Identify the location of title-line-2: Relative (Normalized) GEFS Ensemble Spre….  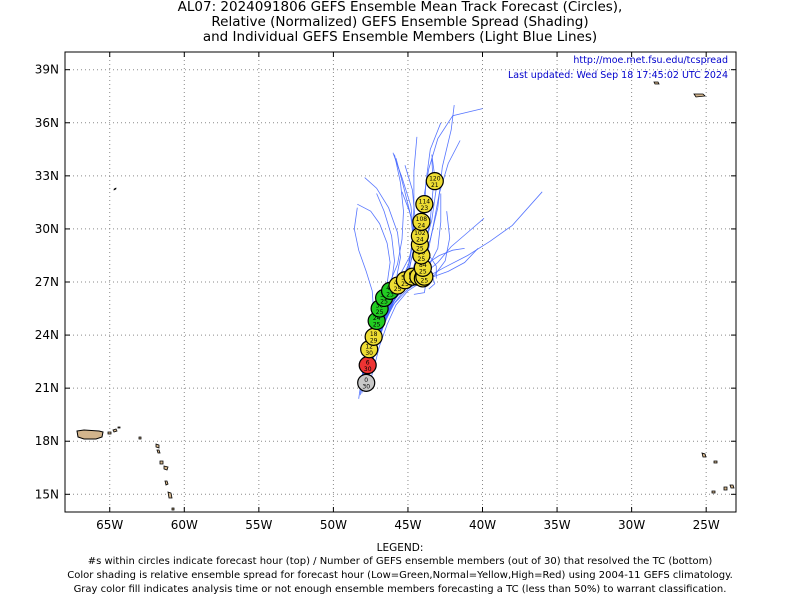
(400, 22).